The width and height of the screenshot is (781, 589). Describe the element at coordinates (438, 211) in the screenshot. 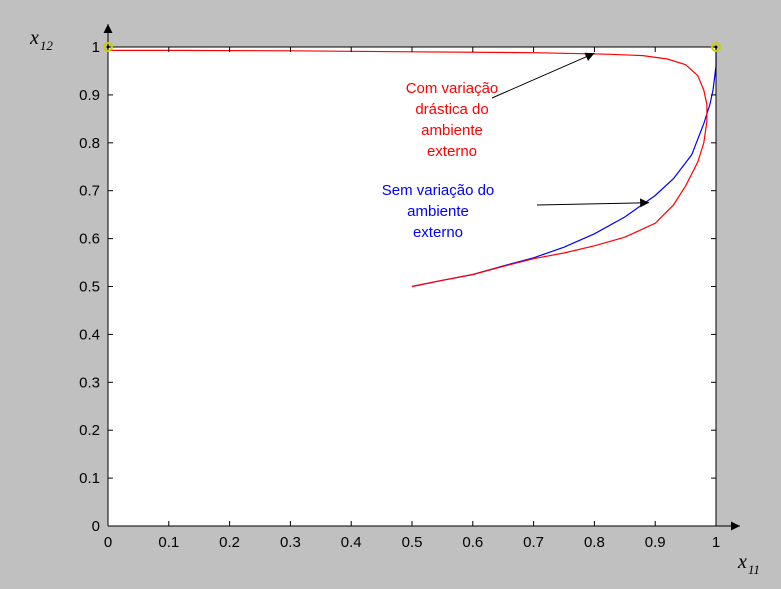

I see `annotation-1-line-1: ambiente` at that location.